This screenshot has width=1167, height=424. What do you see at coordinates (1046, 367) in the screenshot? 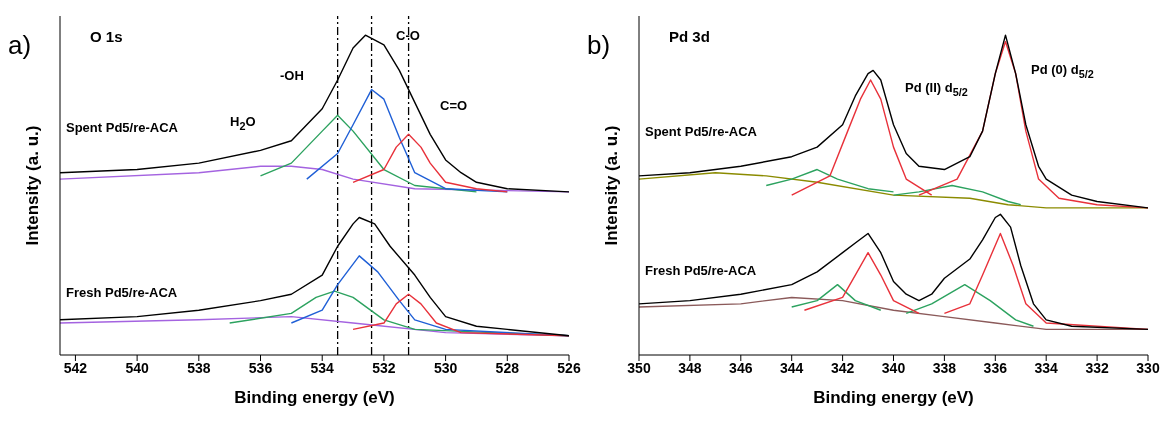
I see `x-tick-label: 334` at bounding box center [1046, 367].